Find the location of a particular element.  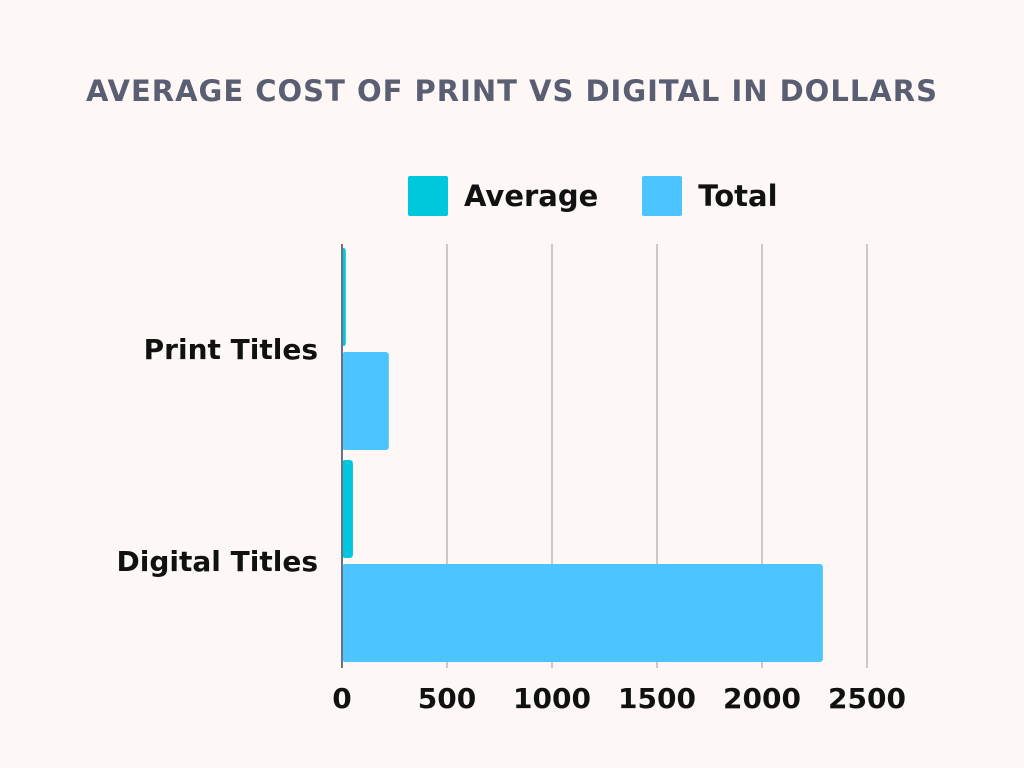

x-tick-label: 2500 is located at coordinates (867, 698).